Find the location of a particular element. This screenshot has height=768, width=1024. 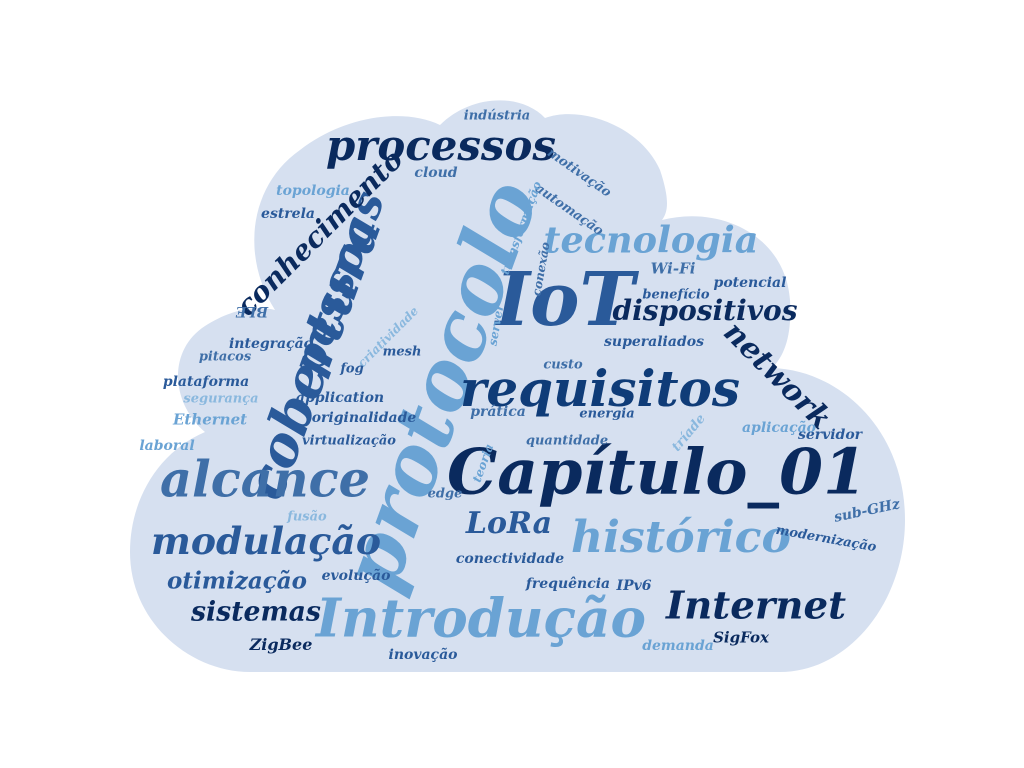

word-zigbee: ZigBee is located at coordinates (281, 644).